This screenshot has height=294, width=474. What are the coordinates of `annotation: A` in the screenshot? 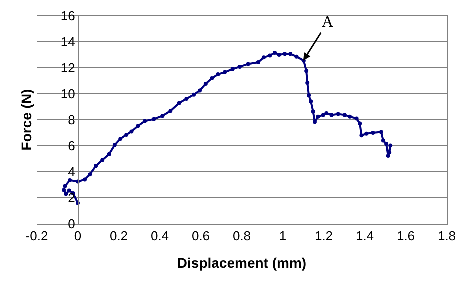 It's located at (328, 22).